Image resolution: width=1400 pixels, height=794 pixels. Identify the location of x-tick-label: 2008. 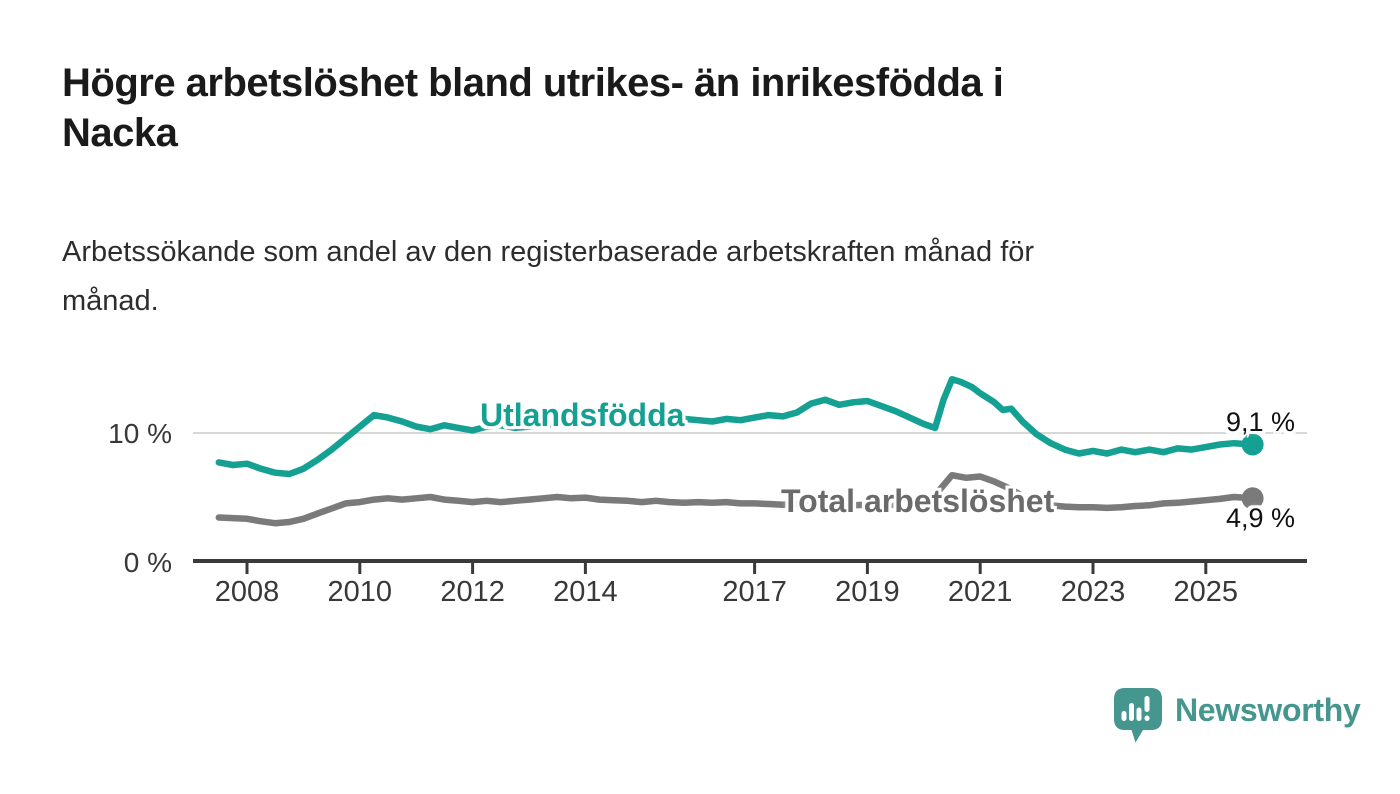
(247, 592).